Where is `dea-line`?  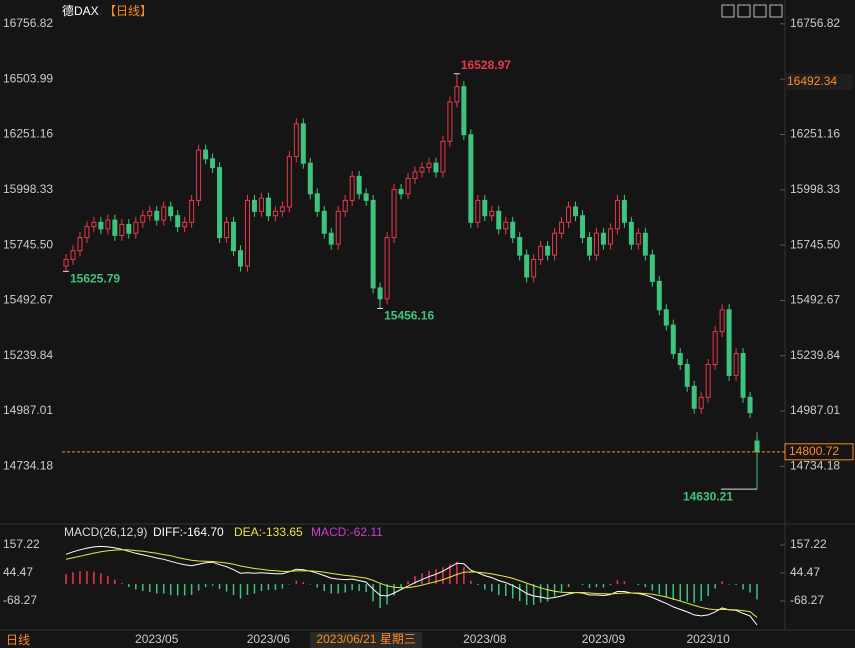 dea-line is located at coordinates (411, 583).